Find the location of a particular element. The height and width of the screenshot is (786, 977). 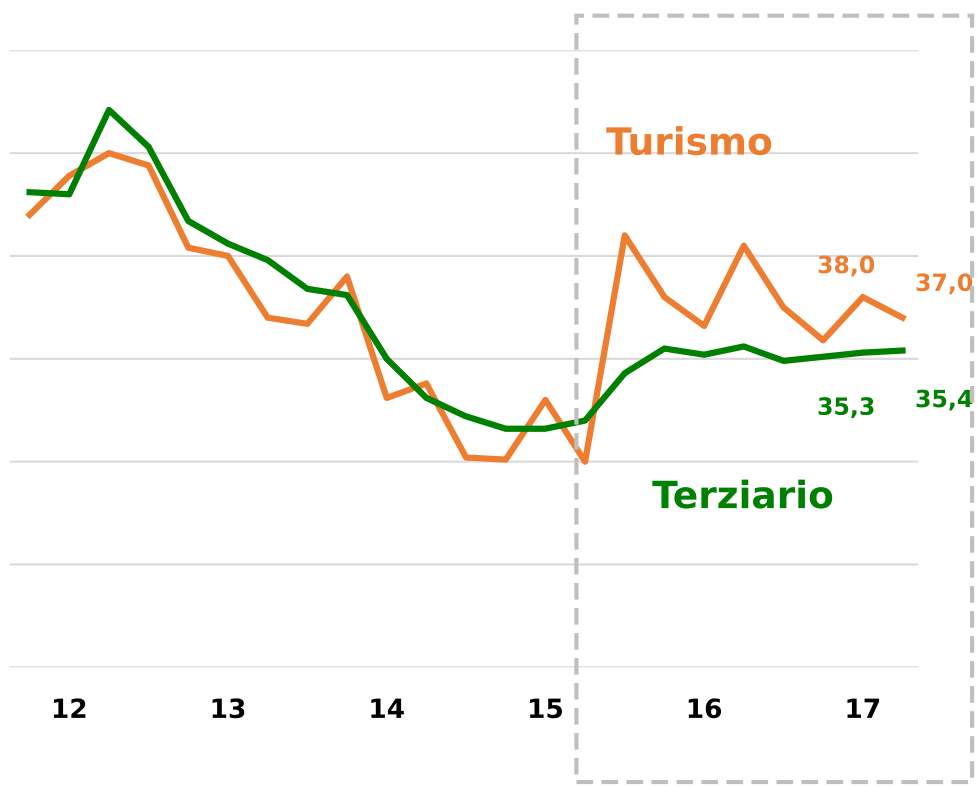

data-label: 35,3 is located at coordinates (846, 407).